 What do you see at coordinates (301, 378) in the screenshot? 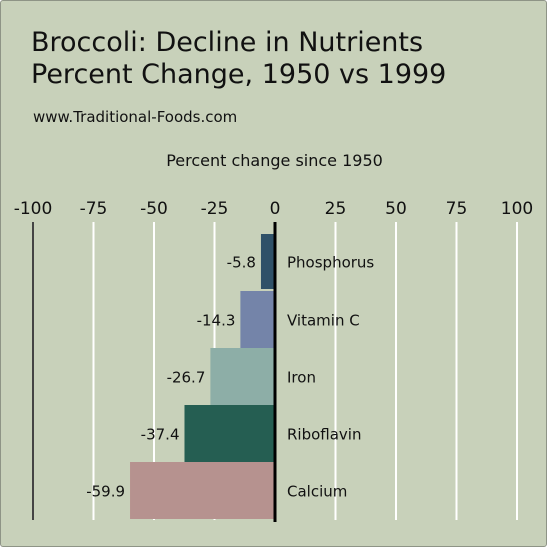
I see `category-label: Iron` at bounding box center [301, 378].